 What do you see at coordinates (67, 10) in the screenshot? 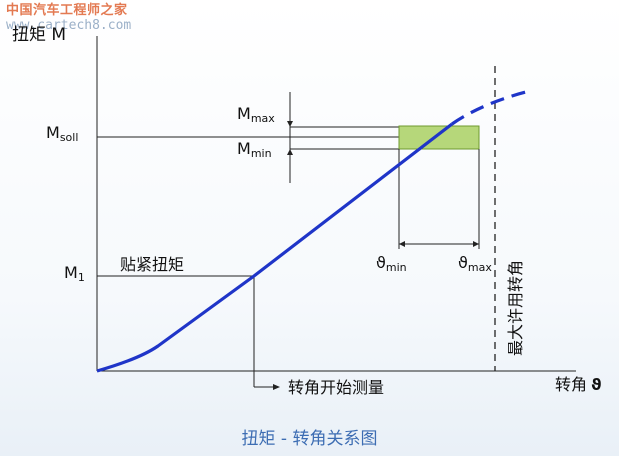
I see `watermark-text: 中国汽车工程师之家` at bounding box center [67, 10].